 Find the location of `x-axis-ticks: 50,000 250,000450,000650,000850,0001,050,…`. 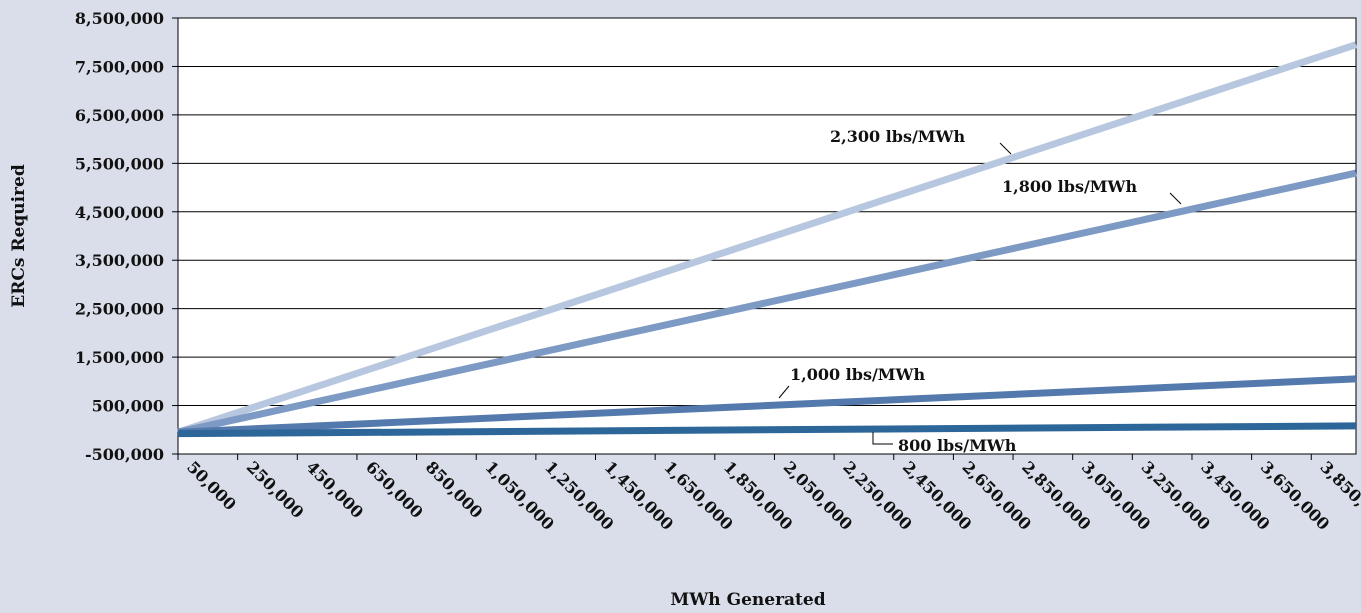

x-axis-ticks: 50,000 250,000450,000650,000850,0001,050,… is located at coordinates (769, 494).